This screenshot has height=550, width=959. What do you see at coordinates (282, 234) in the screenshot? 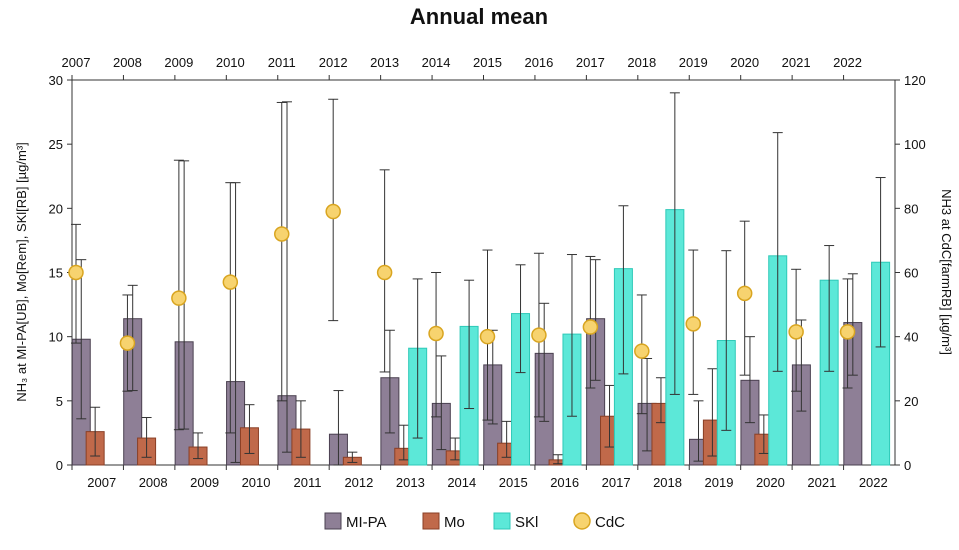
I see `point-cdc-2011` at bounding box center [282, 234].